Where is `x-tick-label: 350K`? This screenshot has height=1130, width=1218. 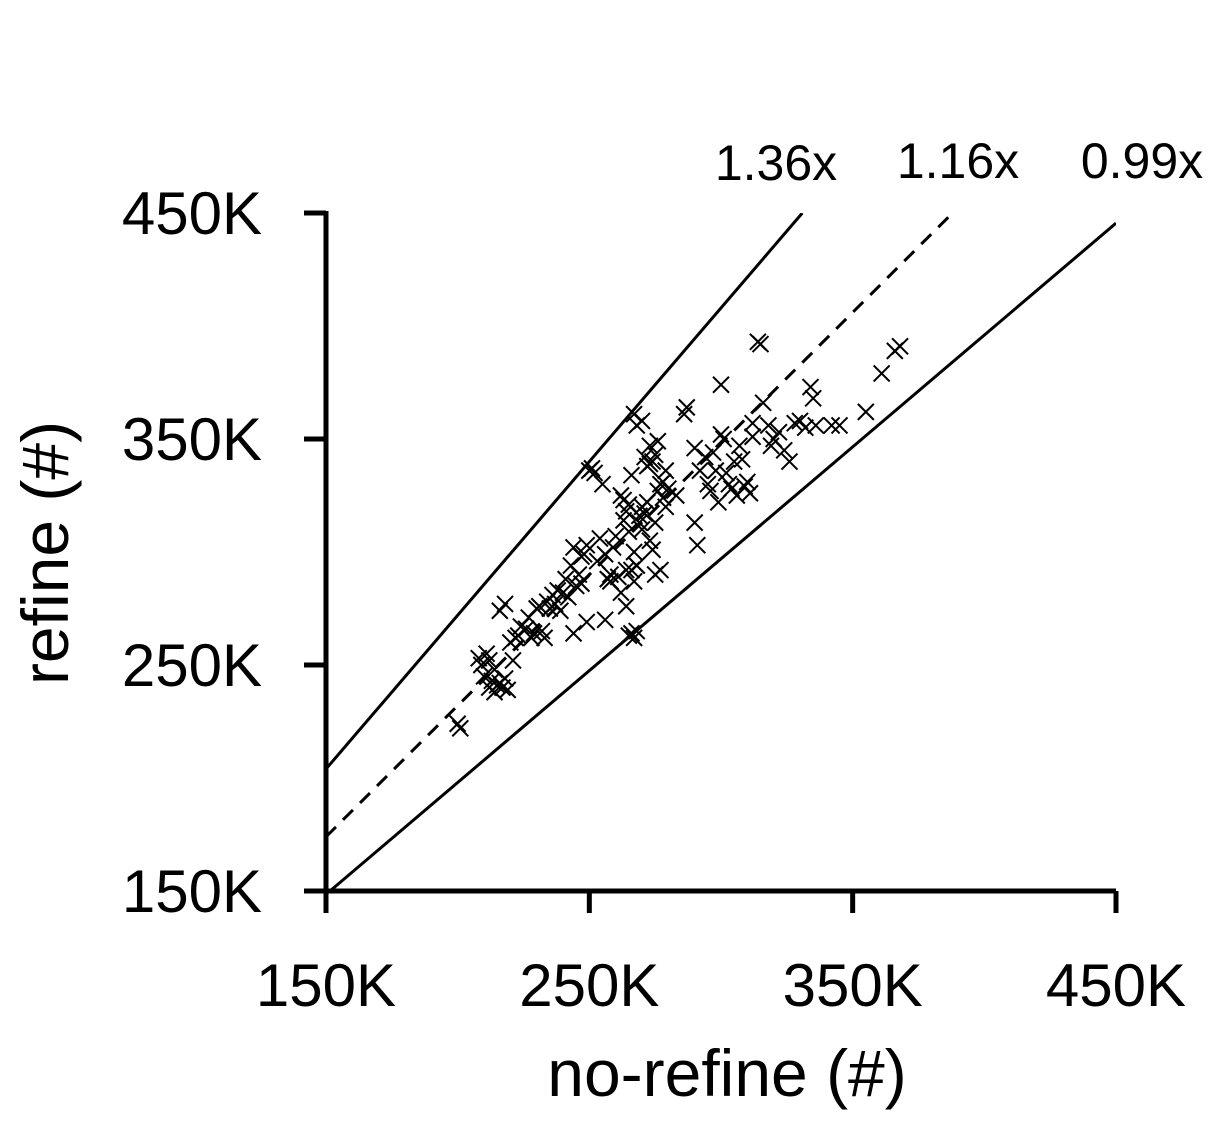
x-tick-label: 350K is located at coordinates (853, 985).